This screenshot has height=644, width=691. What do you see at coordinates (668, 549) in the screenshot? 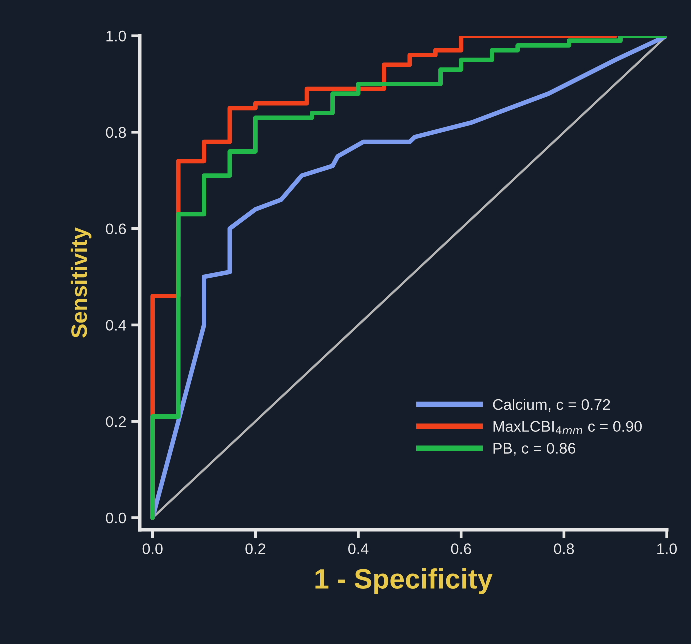
I see `x-tick-label: 1.0` at bounding box center [668, 549].